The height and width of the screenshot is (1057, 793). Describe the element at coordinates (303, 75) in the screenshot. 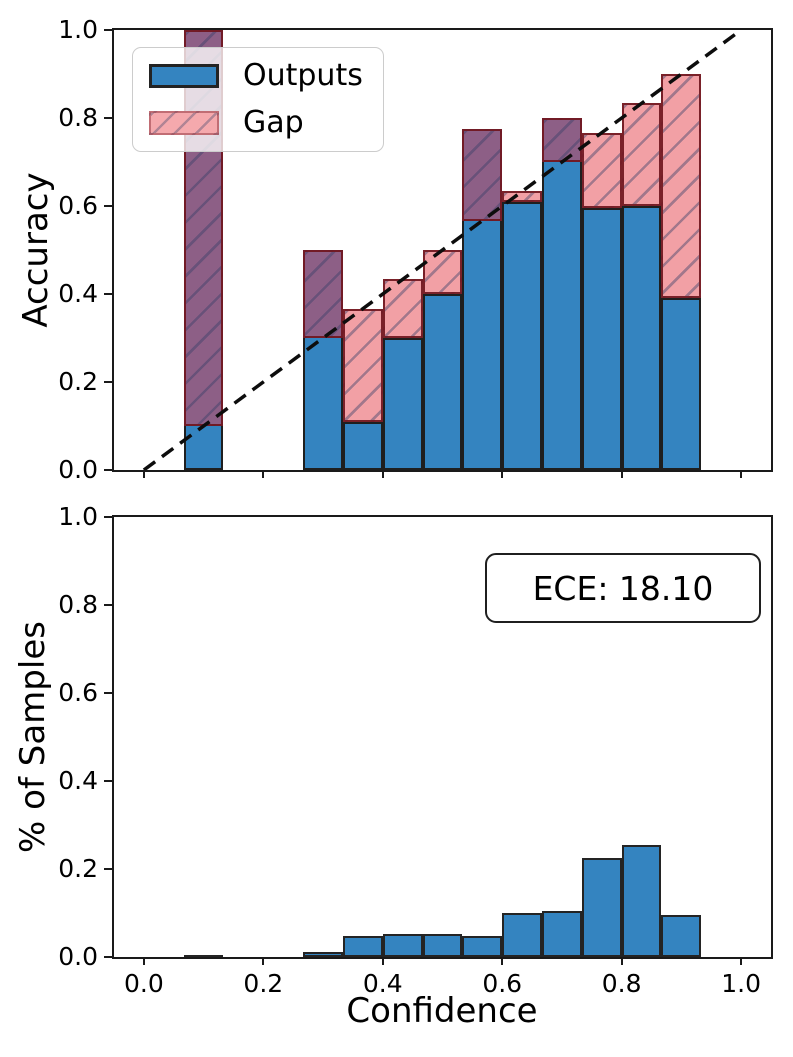

I see `outputs-legend-label: Outputs` at that location.